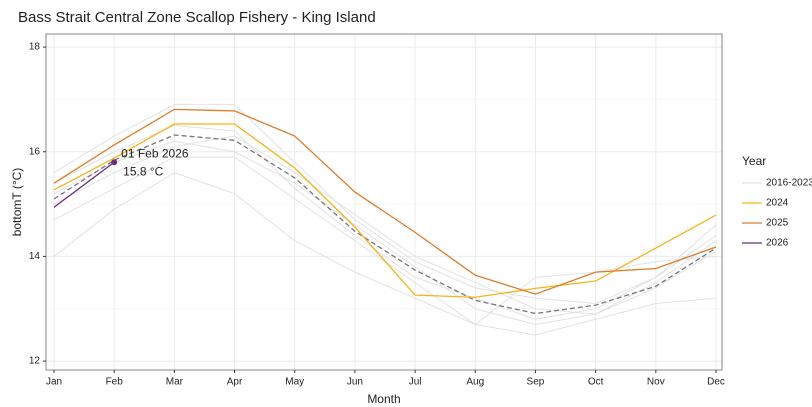 The image size is (812, 407). I want to click on annotation-point, so click(114, 162).